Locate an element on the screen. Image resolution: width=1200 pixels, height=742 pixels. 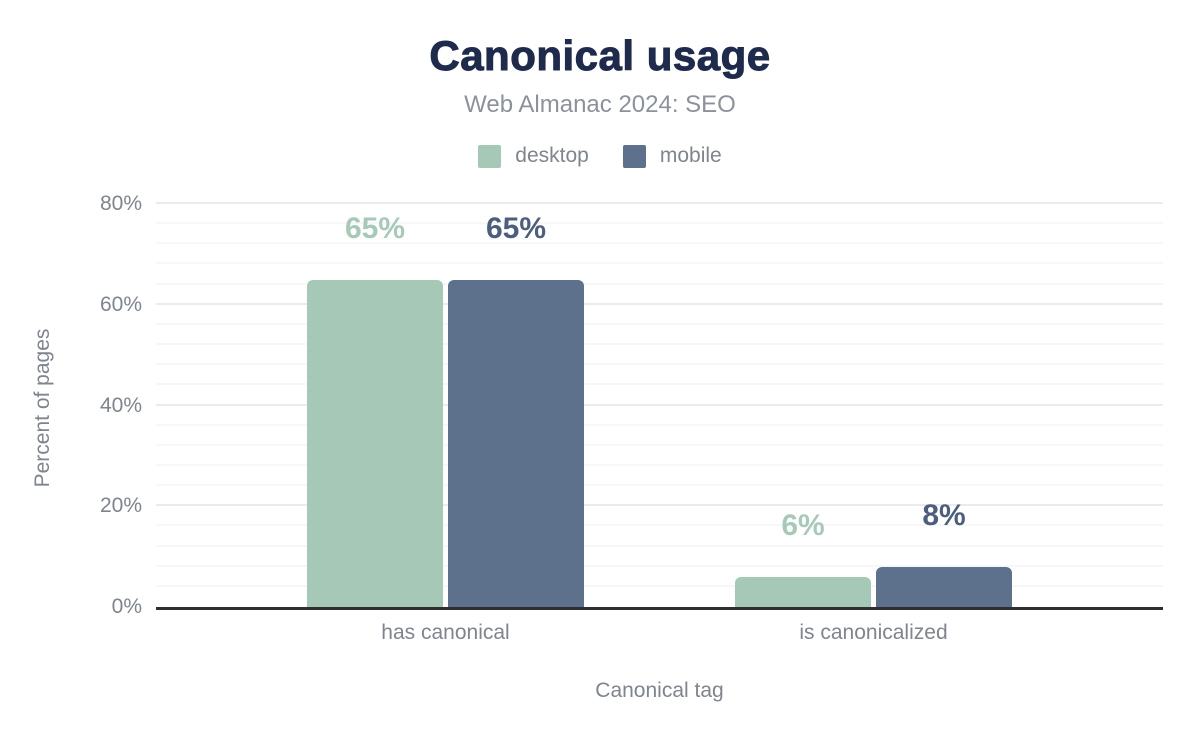
chart-title: Canonical usage is located at coordinates (600, 55).